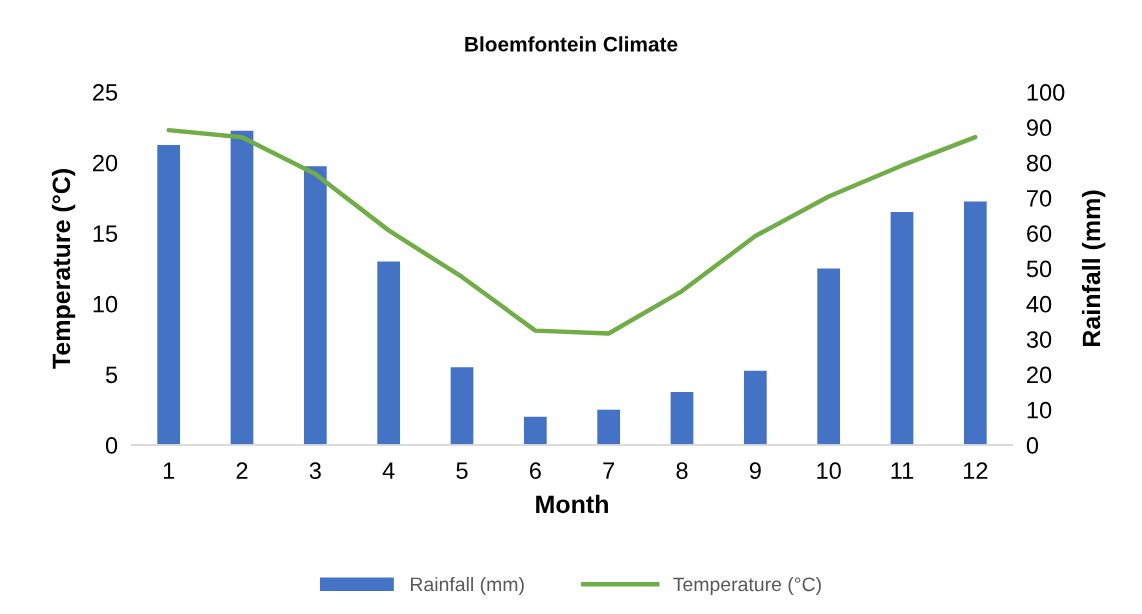  Describe the element at coordinates (1093, 268) in the screenshot. I see `y2-axis-title: Rainfall (mm)` at that location.